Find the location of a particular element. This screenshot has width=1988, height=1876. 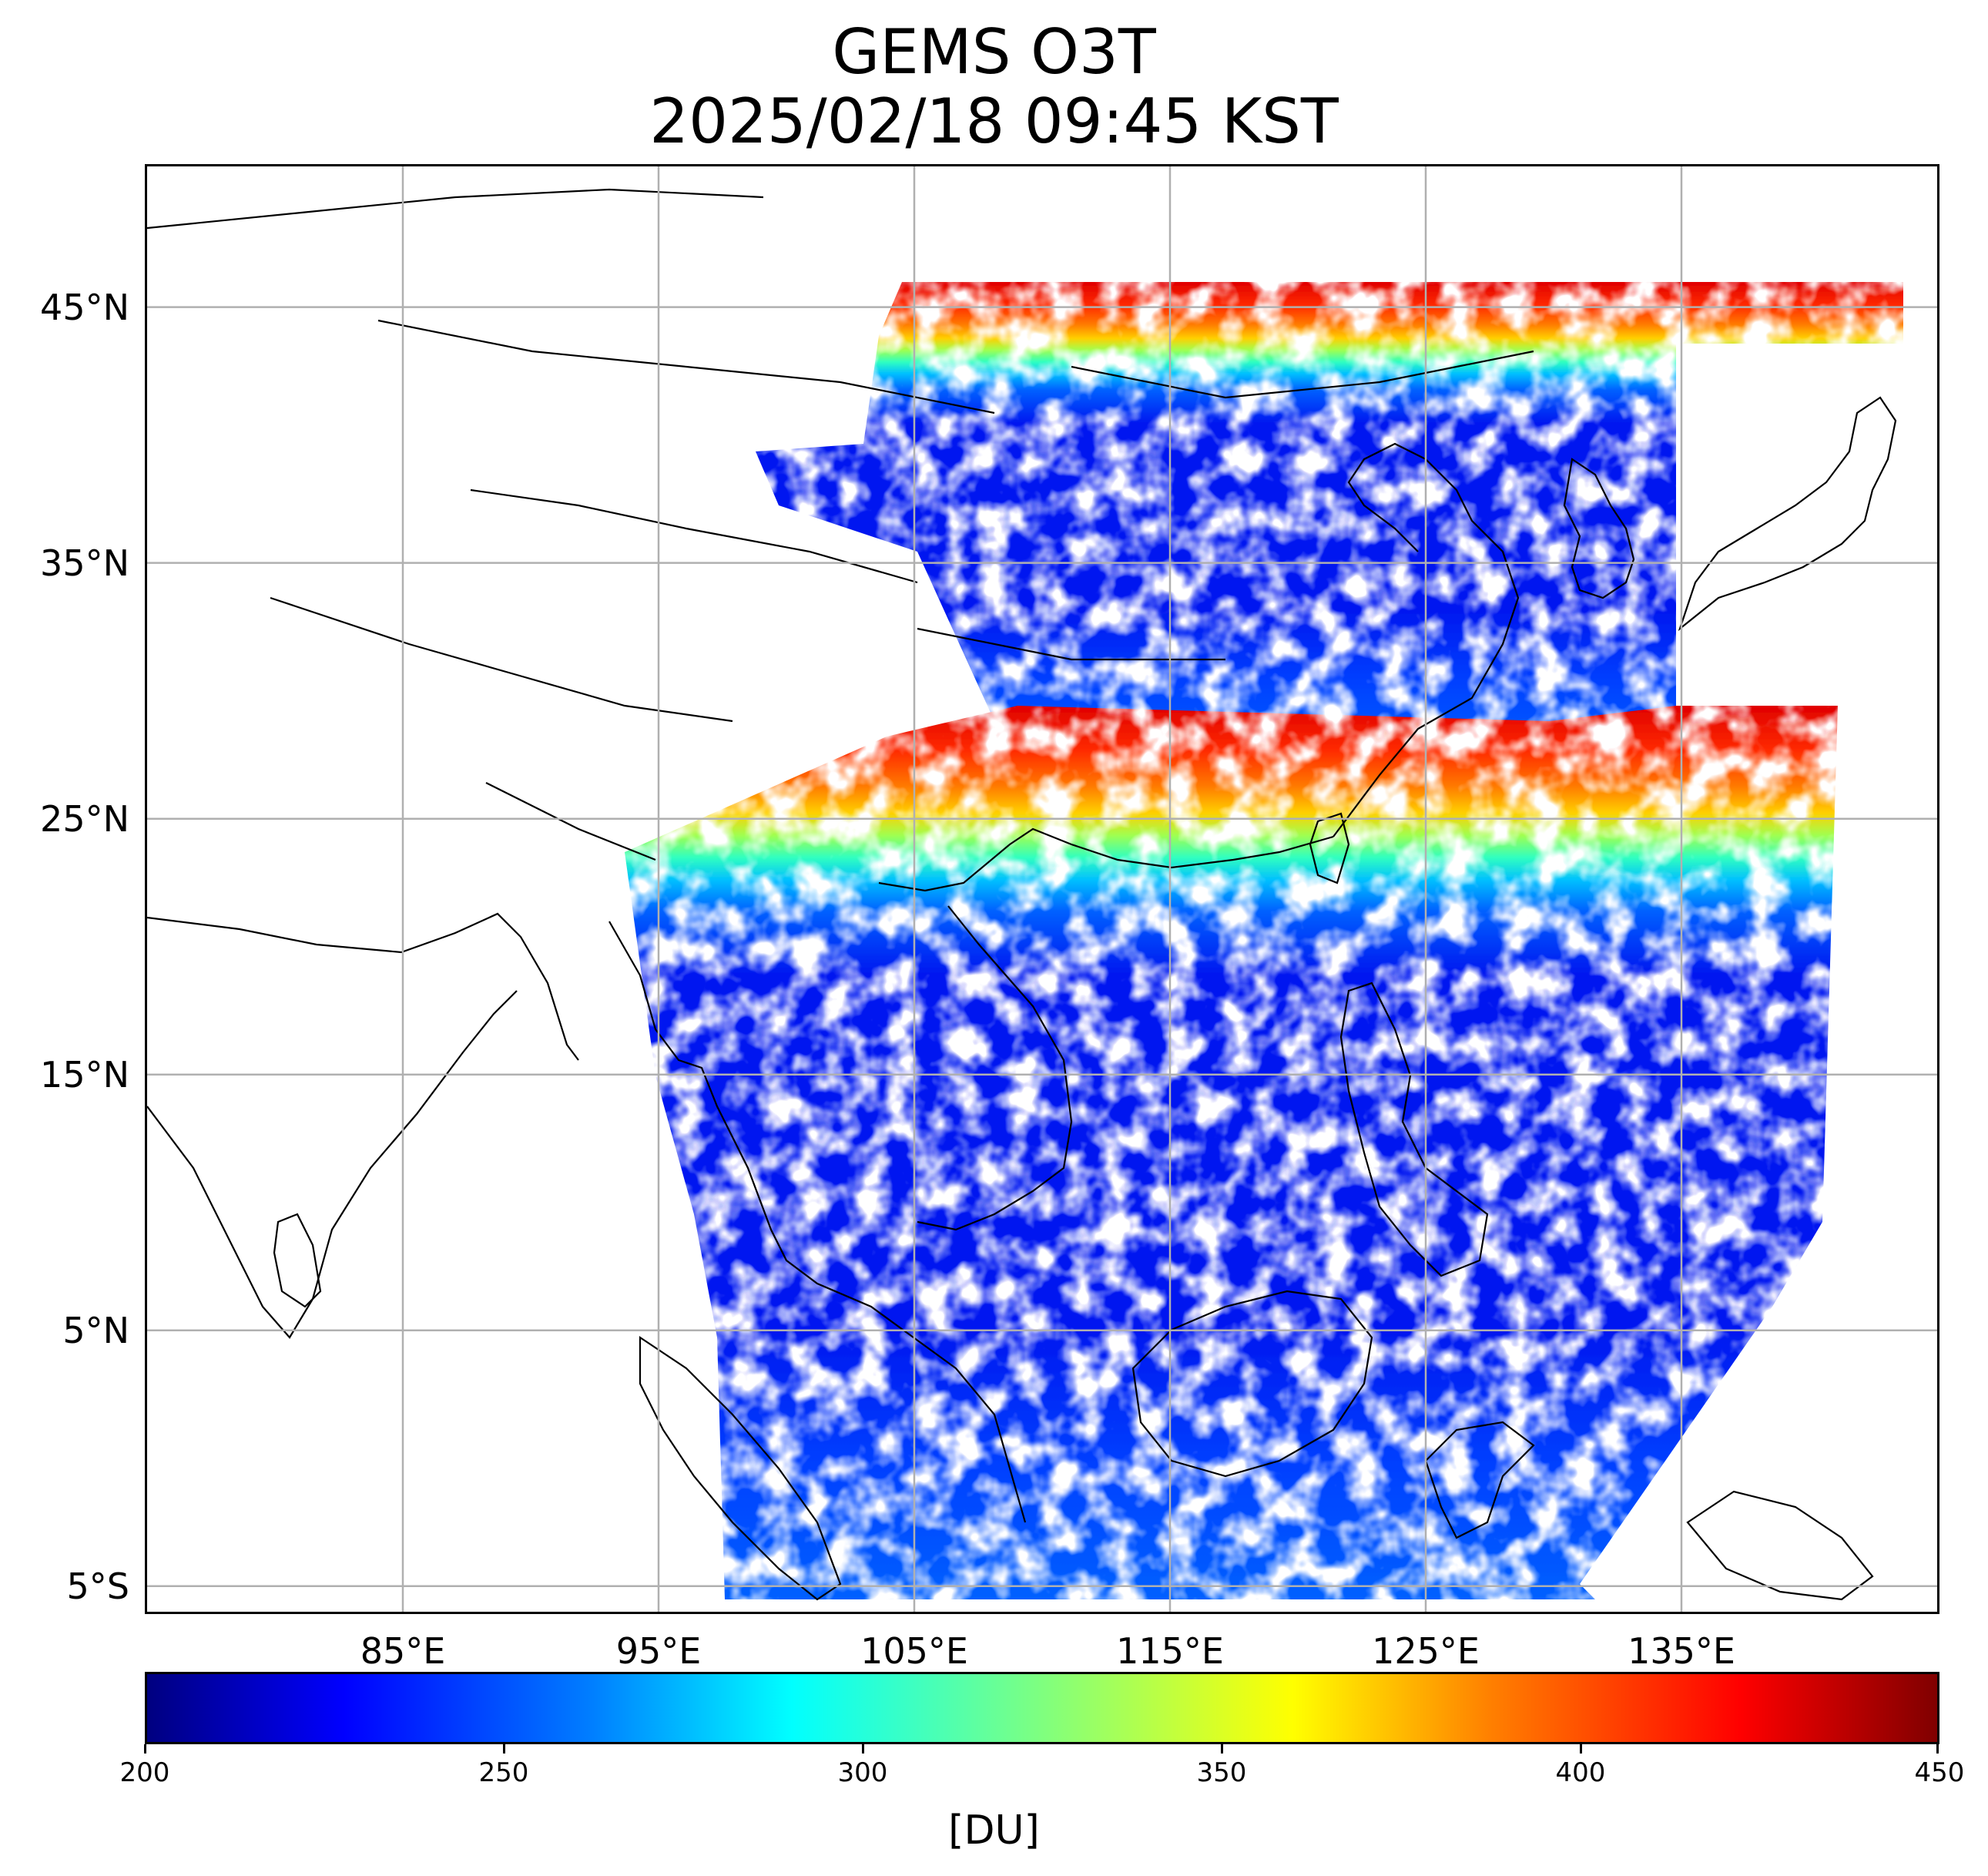

coastline-korea is located at coordinates (1599, 528).